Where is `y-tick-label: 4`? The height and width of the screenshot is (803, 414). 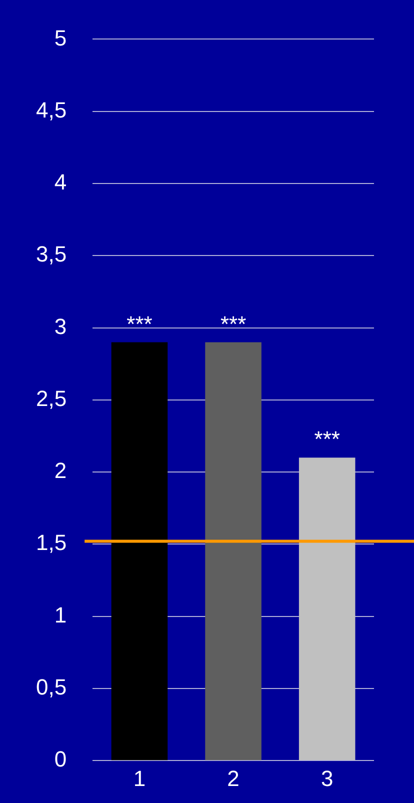
y-tick-label: 4 is located at coordinates (60, 182).